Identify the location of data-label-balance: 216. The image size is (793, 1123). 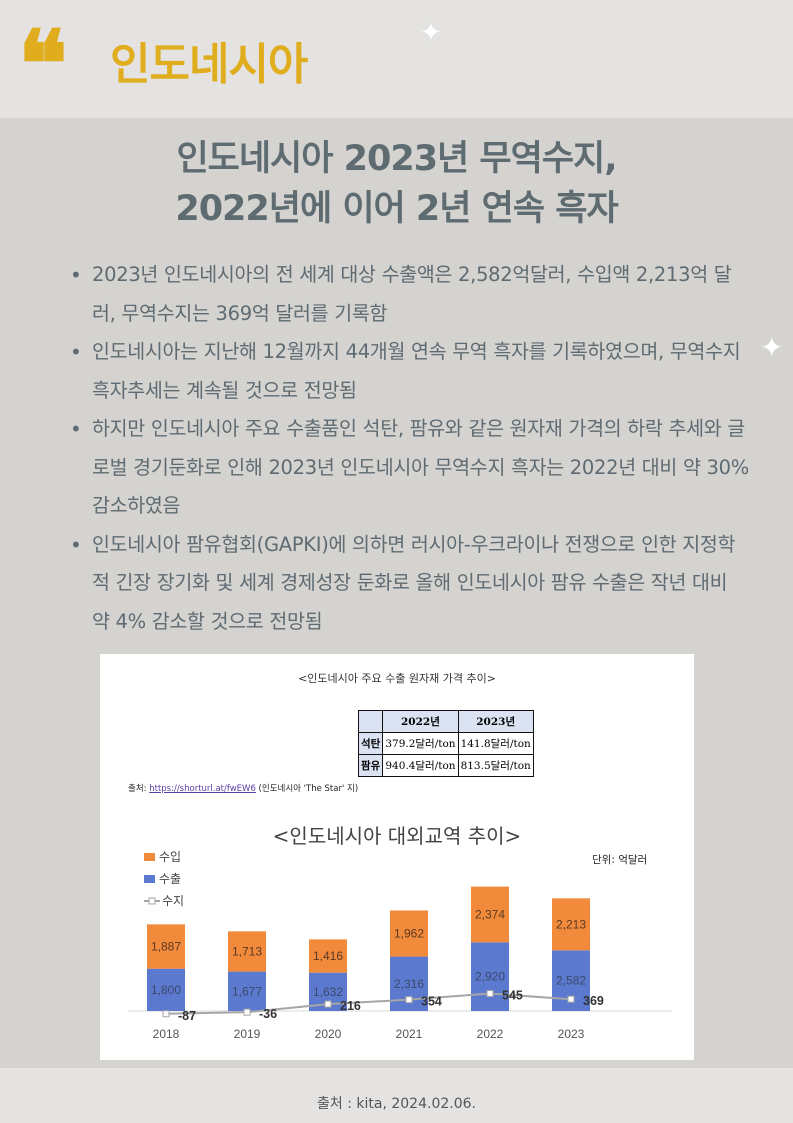
(350, 1006).